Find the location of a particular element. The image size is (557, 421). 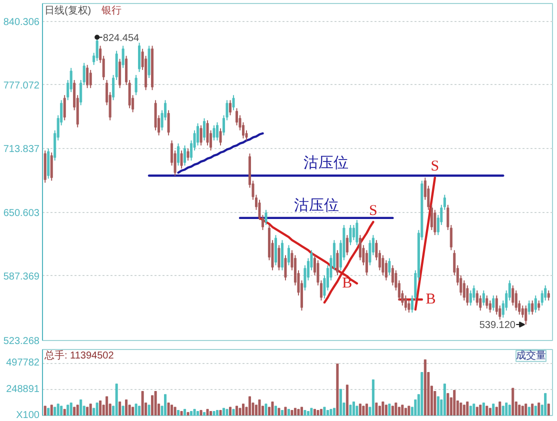

y-tick-label: 713.837 is located at coordinates (21, 150).